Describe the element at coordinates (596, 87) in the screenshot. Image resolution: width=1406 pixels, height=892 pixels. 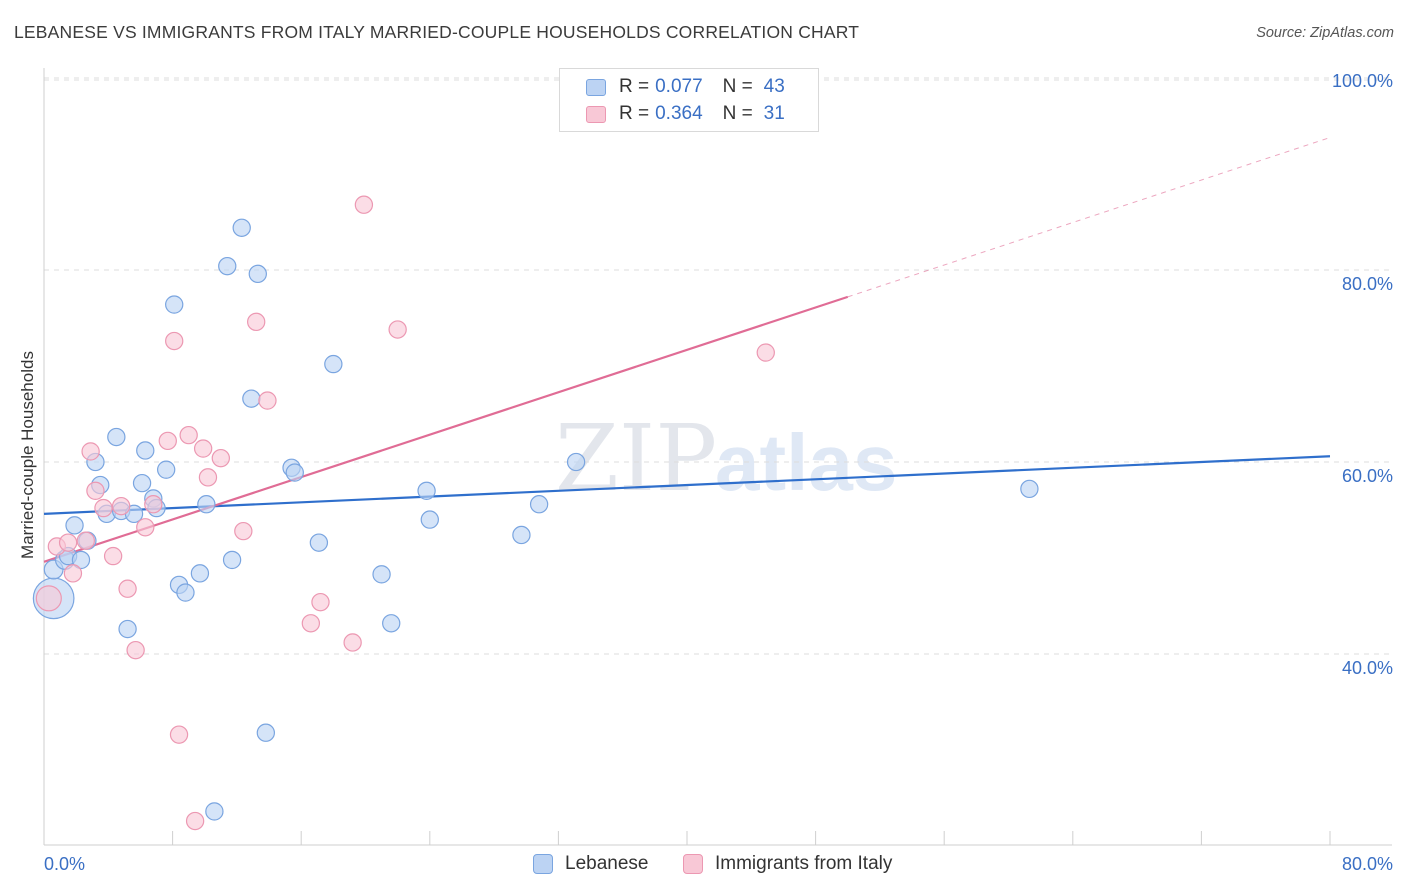
I see `lebanese-swatch` at that location.